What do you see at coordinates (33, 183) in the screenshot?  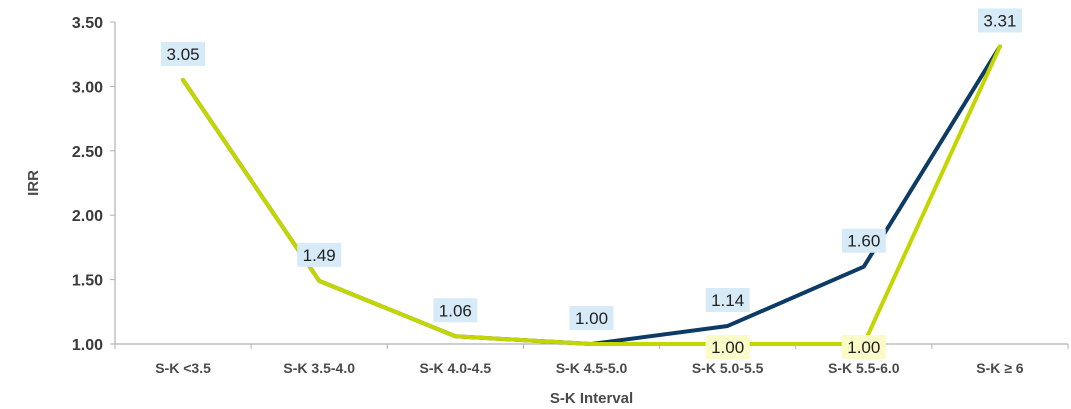 I see `y-axis-title: IRR` at bounding box center [33, 183].